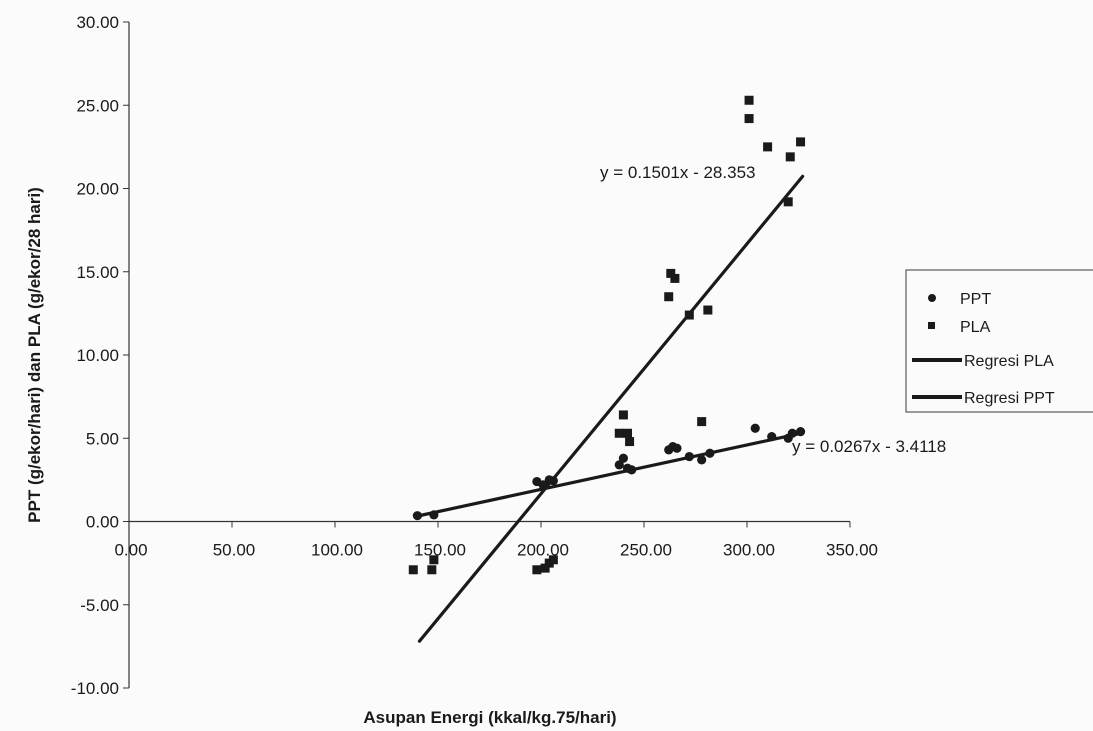  I want to click on y-tick-label: 20.00, so click(97, 189).